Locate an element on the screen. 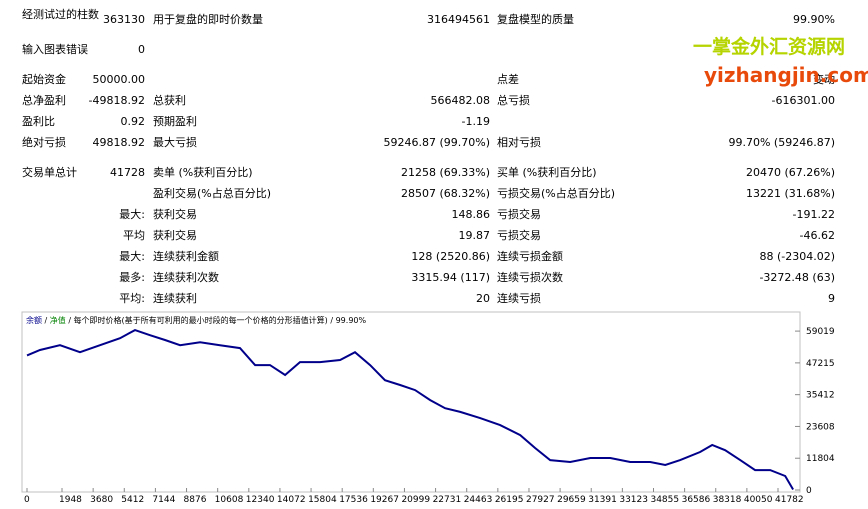 This screenshot has width=868, height=509. stat-value: 最多: is located at coordinates (132, 277).